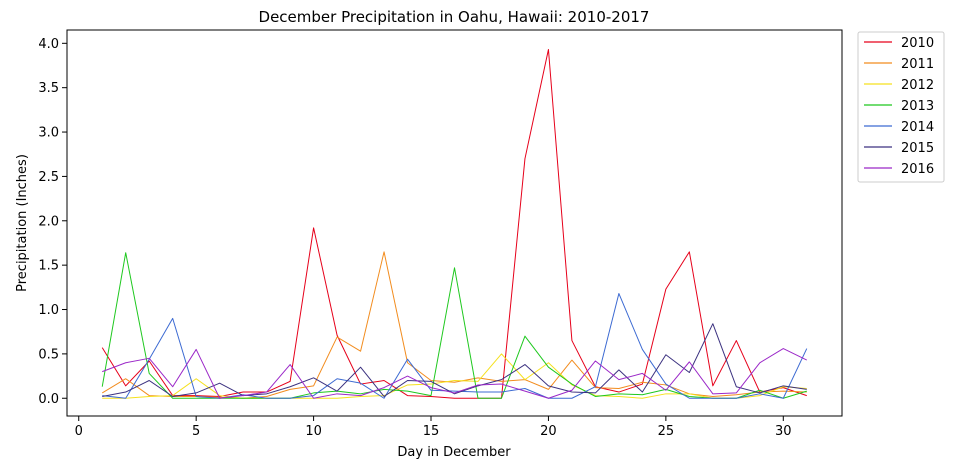  I want to click on series-line-2012, so click(454, 376).